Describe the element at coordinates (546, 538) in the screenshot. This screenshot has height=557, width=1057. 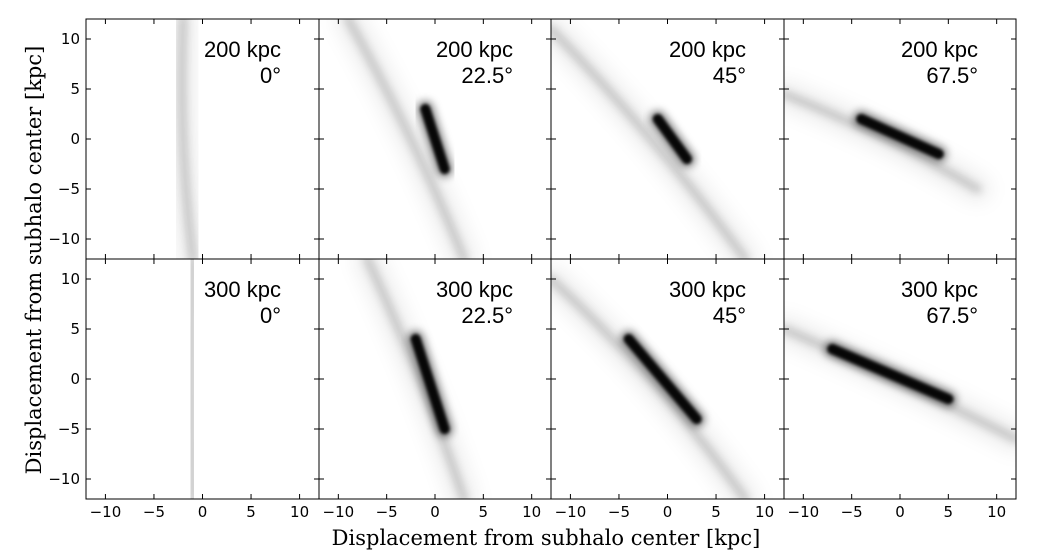
I see `x-axis-label: Displacement from subhalo center [kpc]` at that location.